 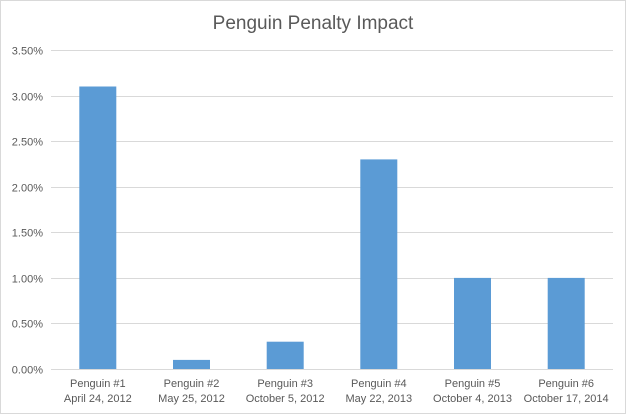 What do you see at coordinates (379, 399) in the screenshot?
I see `x-tick-label-date: May 22, 2013` at bounding box center [379, 399].